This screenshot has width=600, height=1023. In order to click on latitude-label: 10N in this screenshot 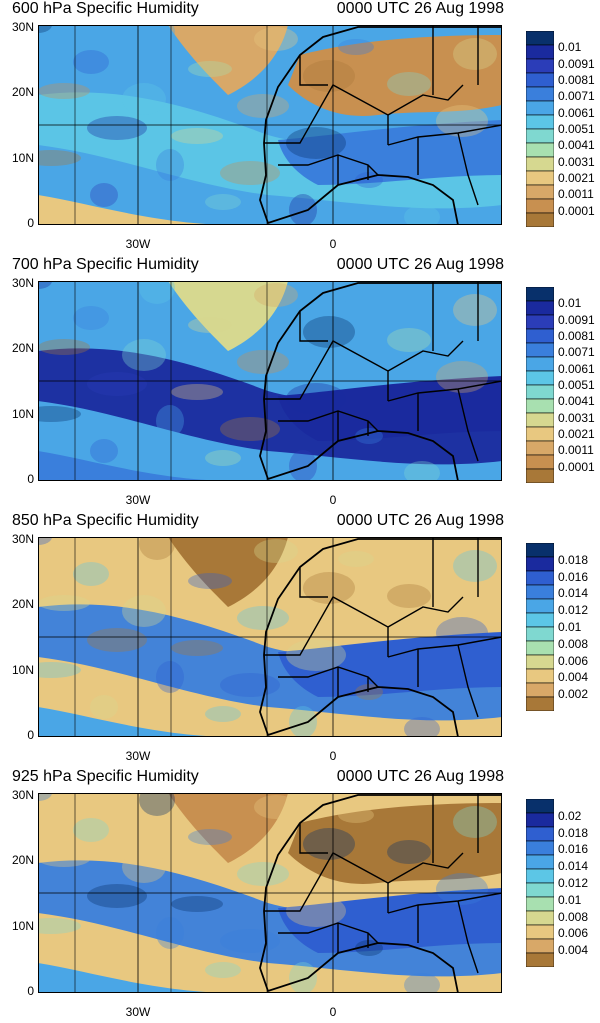, I will do `click(22, 670)`.